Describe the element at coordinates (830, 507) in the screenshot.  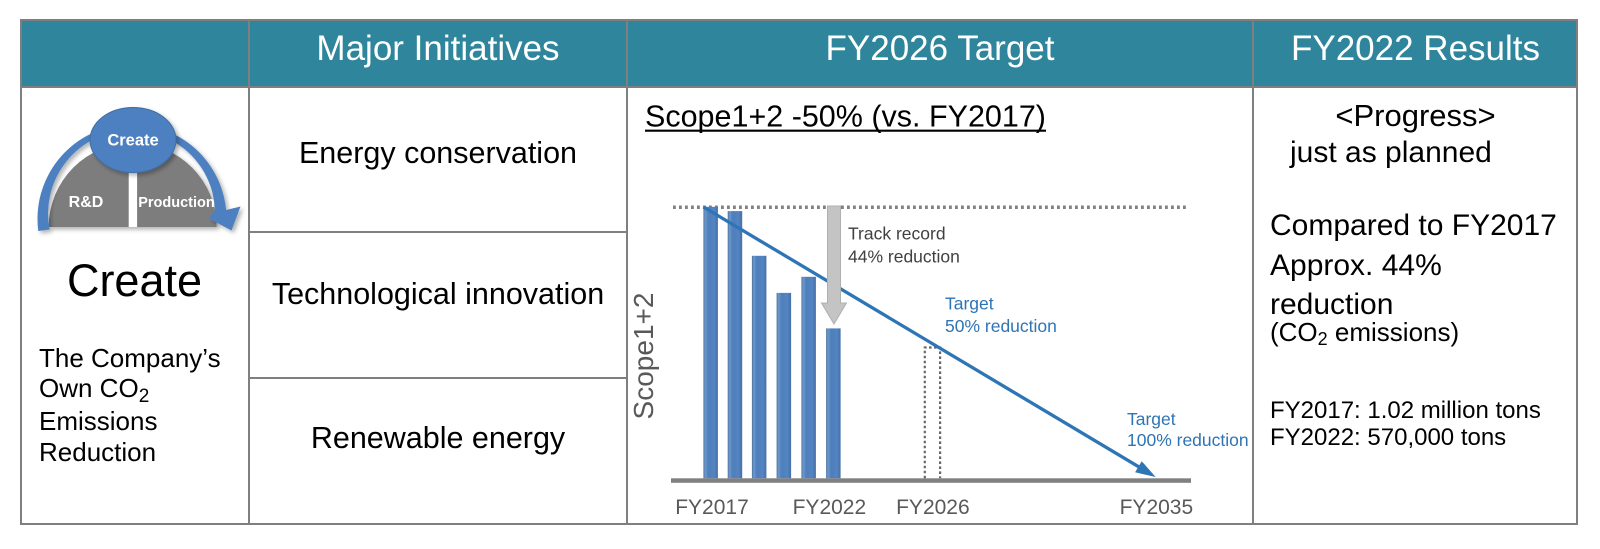
I see `svg-text: FY2022` at that location.